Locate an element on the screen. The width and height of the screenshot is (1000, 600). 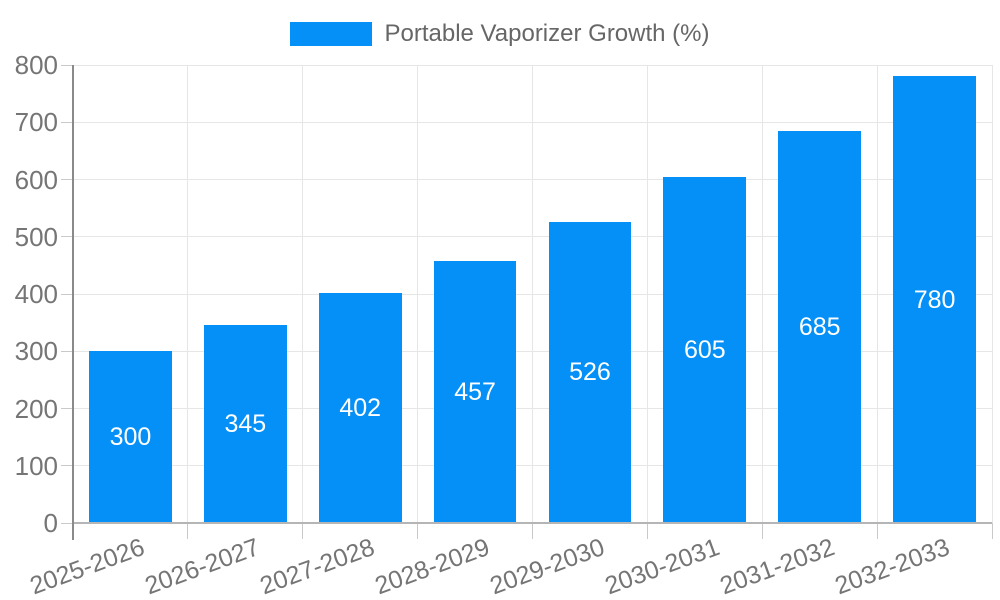
x-axis-tick-label: 2031-2032 is located at coordinates (776, 566).